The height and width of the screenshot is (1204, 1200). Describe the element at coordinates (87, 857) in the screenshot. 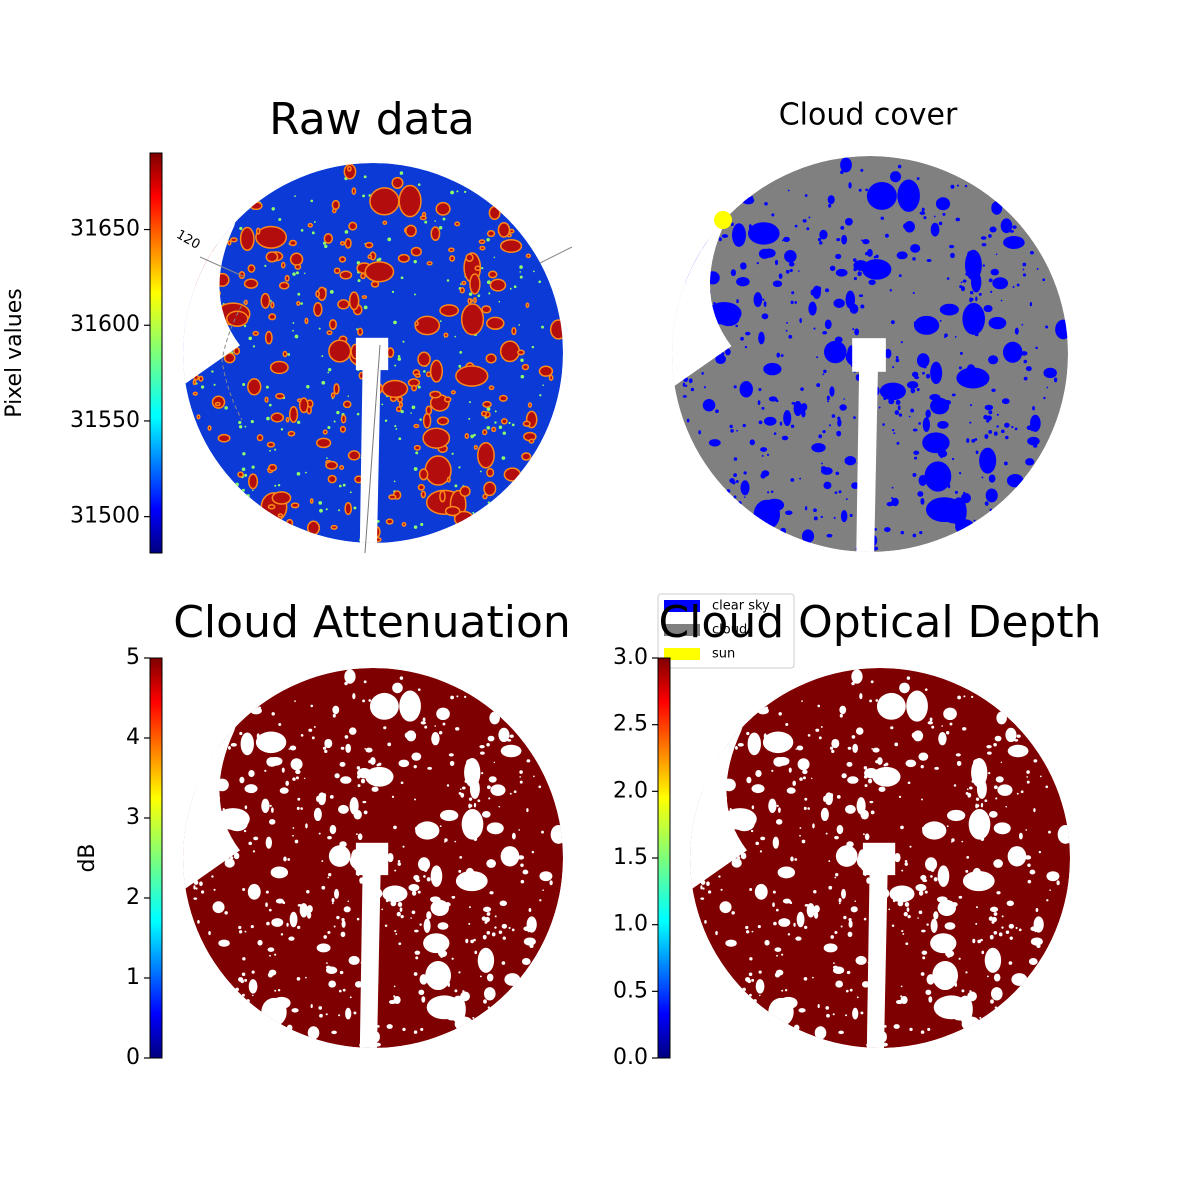

I see `colorbar-label: dB` at that location.